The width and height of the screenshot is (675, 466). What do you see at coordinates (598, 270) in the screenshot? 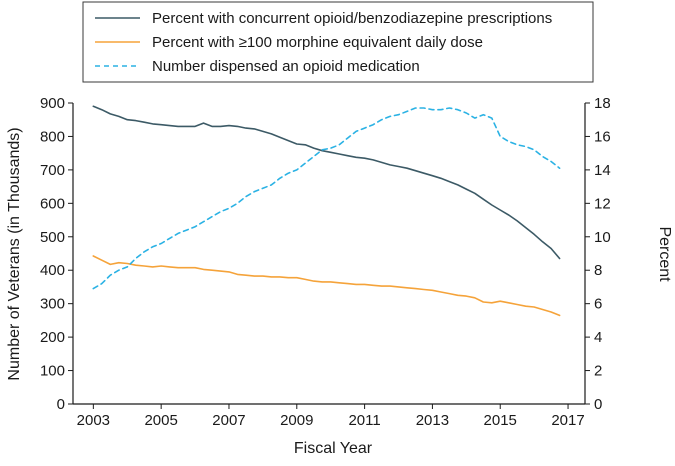
I see `y-right-tick-label: 8` at bounding box center [598, 270].